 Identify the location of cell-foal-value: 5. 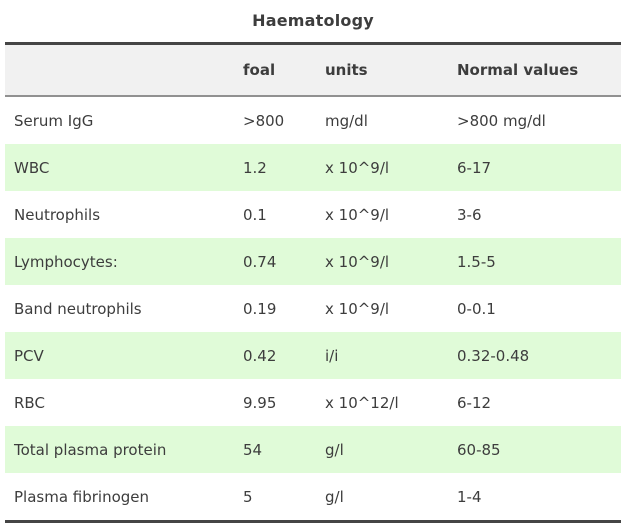
(248, 496).